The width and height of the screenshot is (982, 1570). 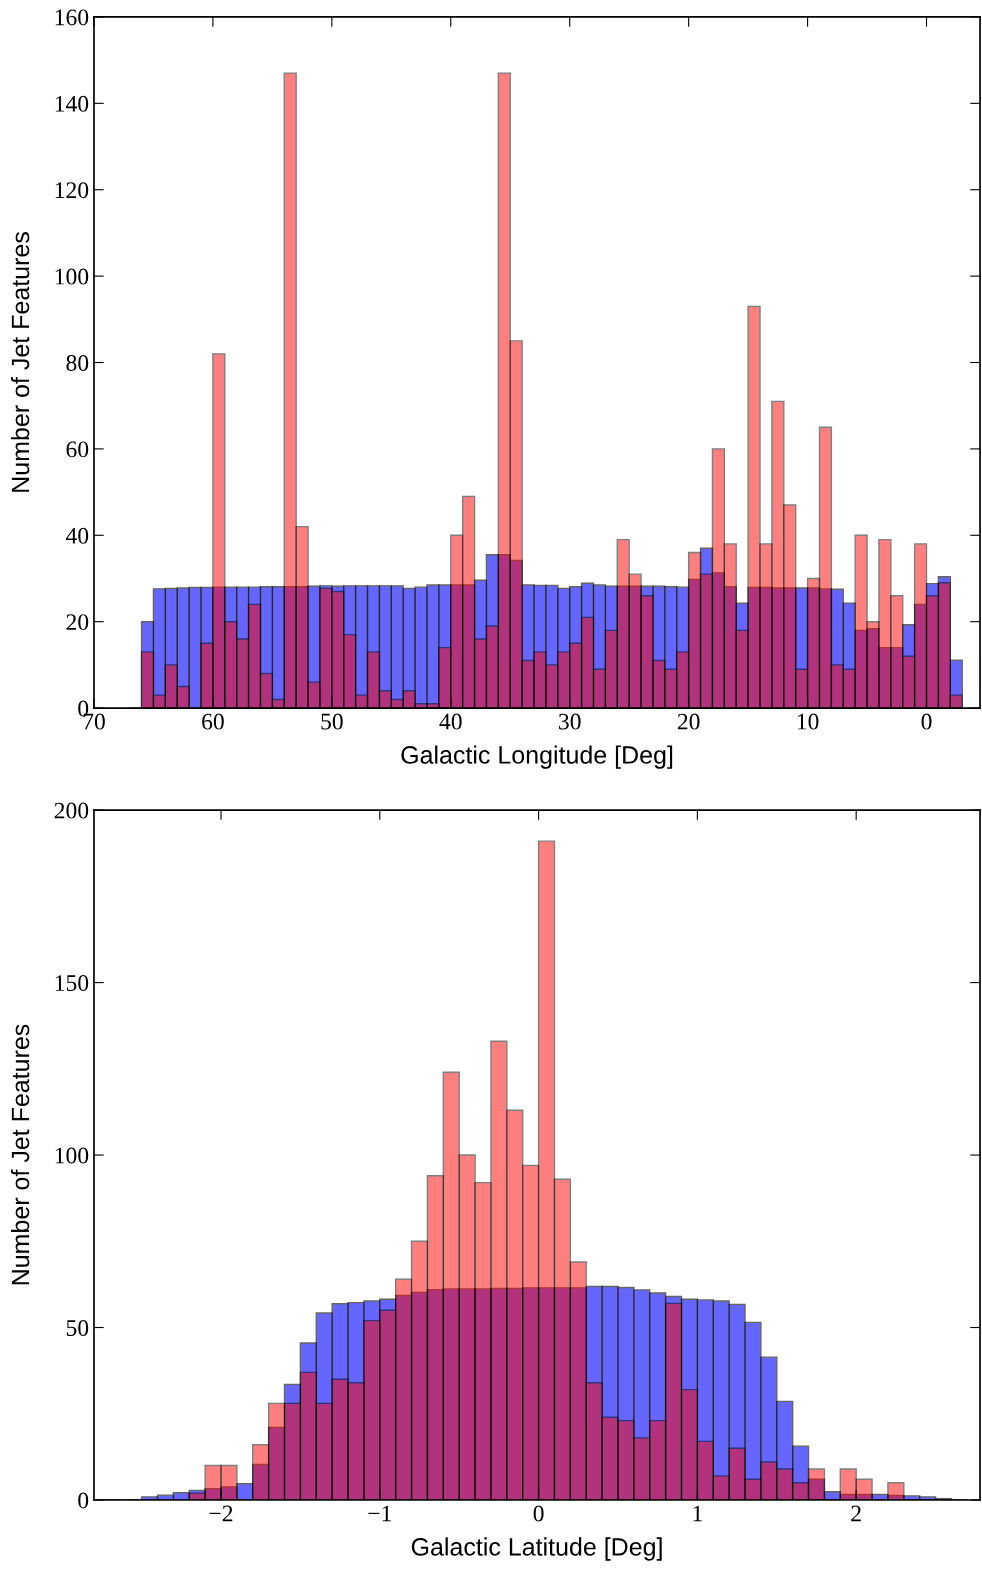 What do you see at coordinates (72, 983) in the screenshot?
I see `y-tick-label: 150` at bounding box center [72, 983].